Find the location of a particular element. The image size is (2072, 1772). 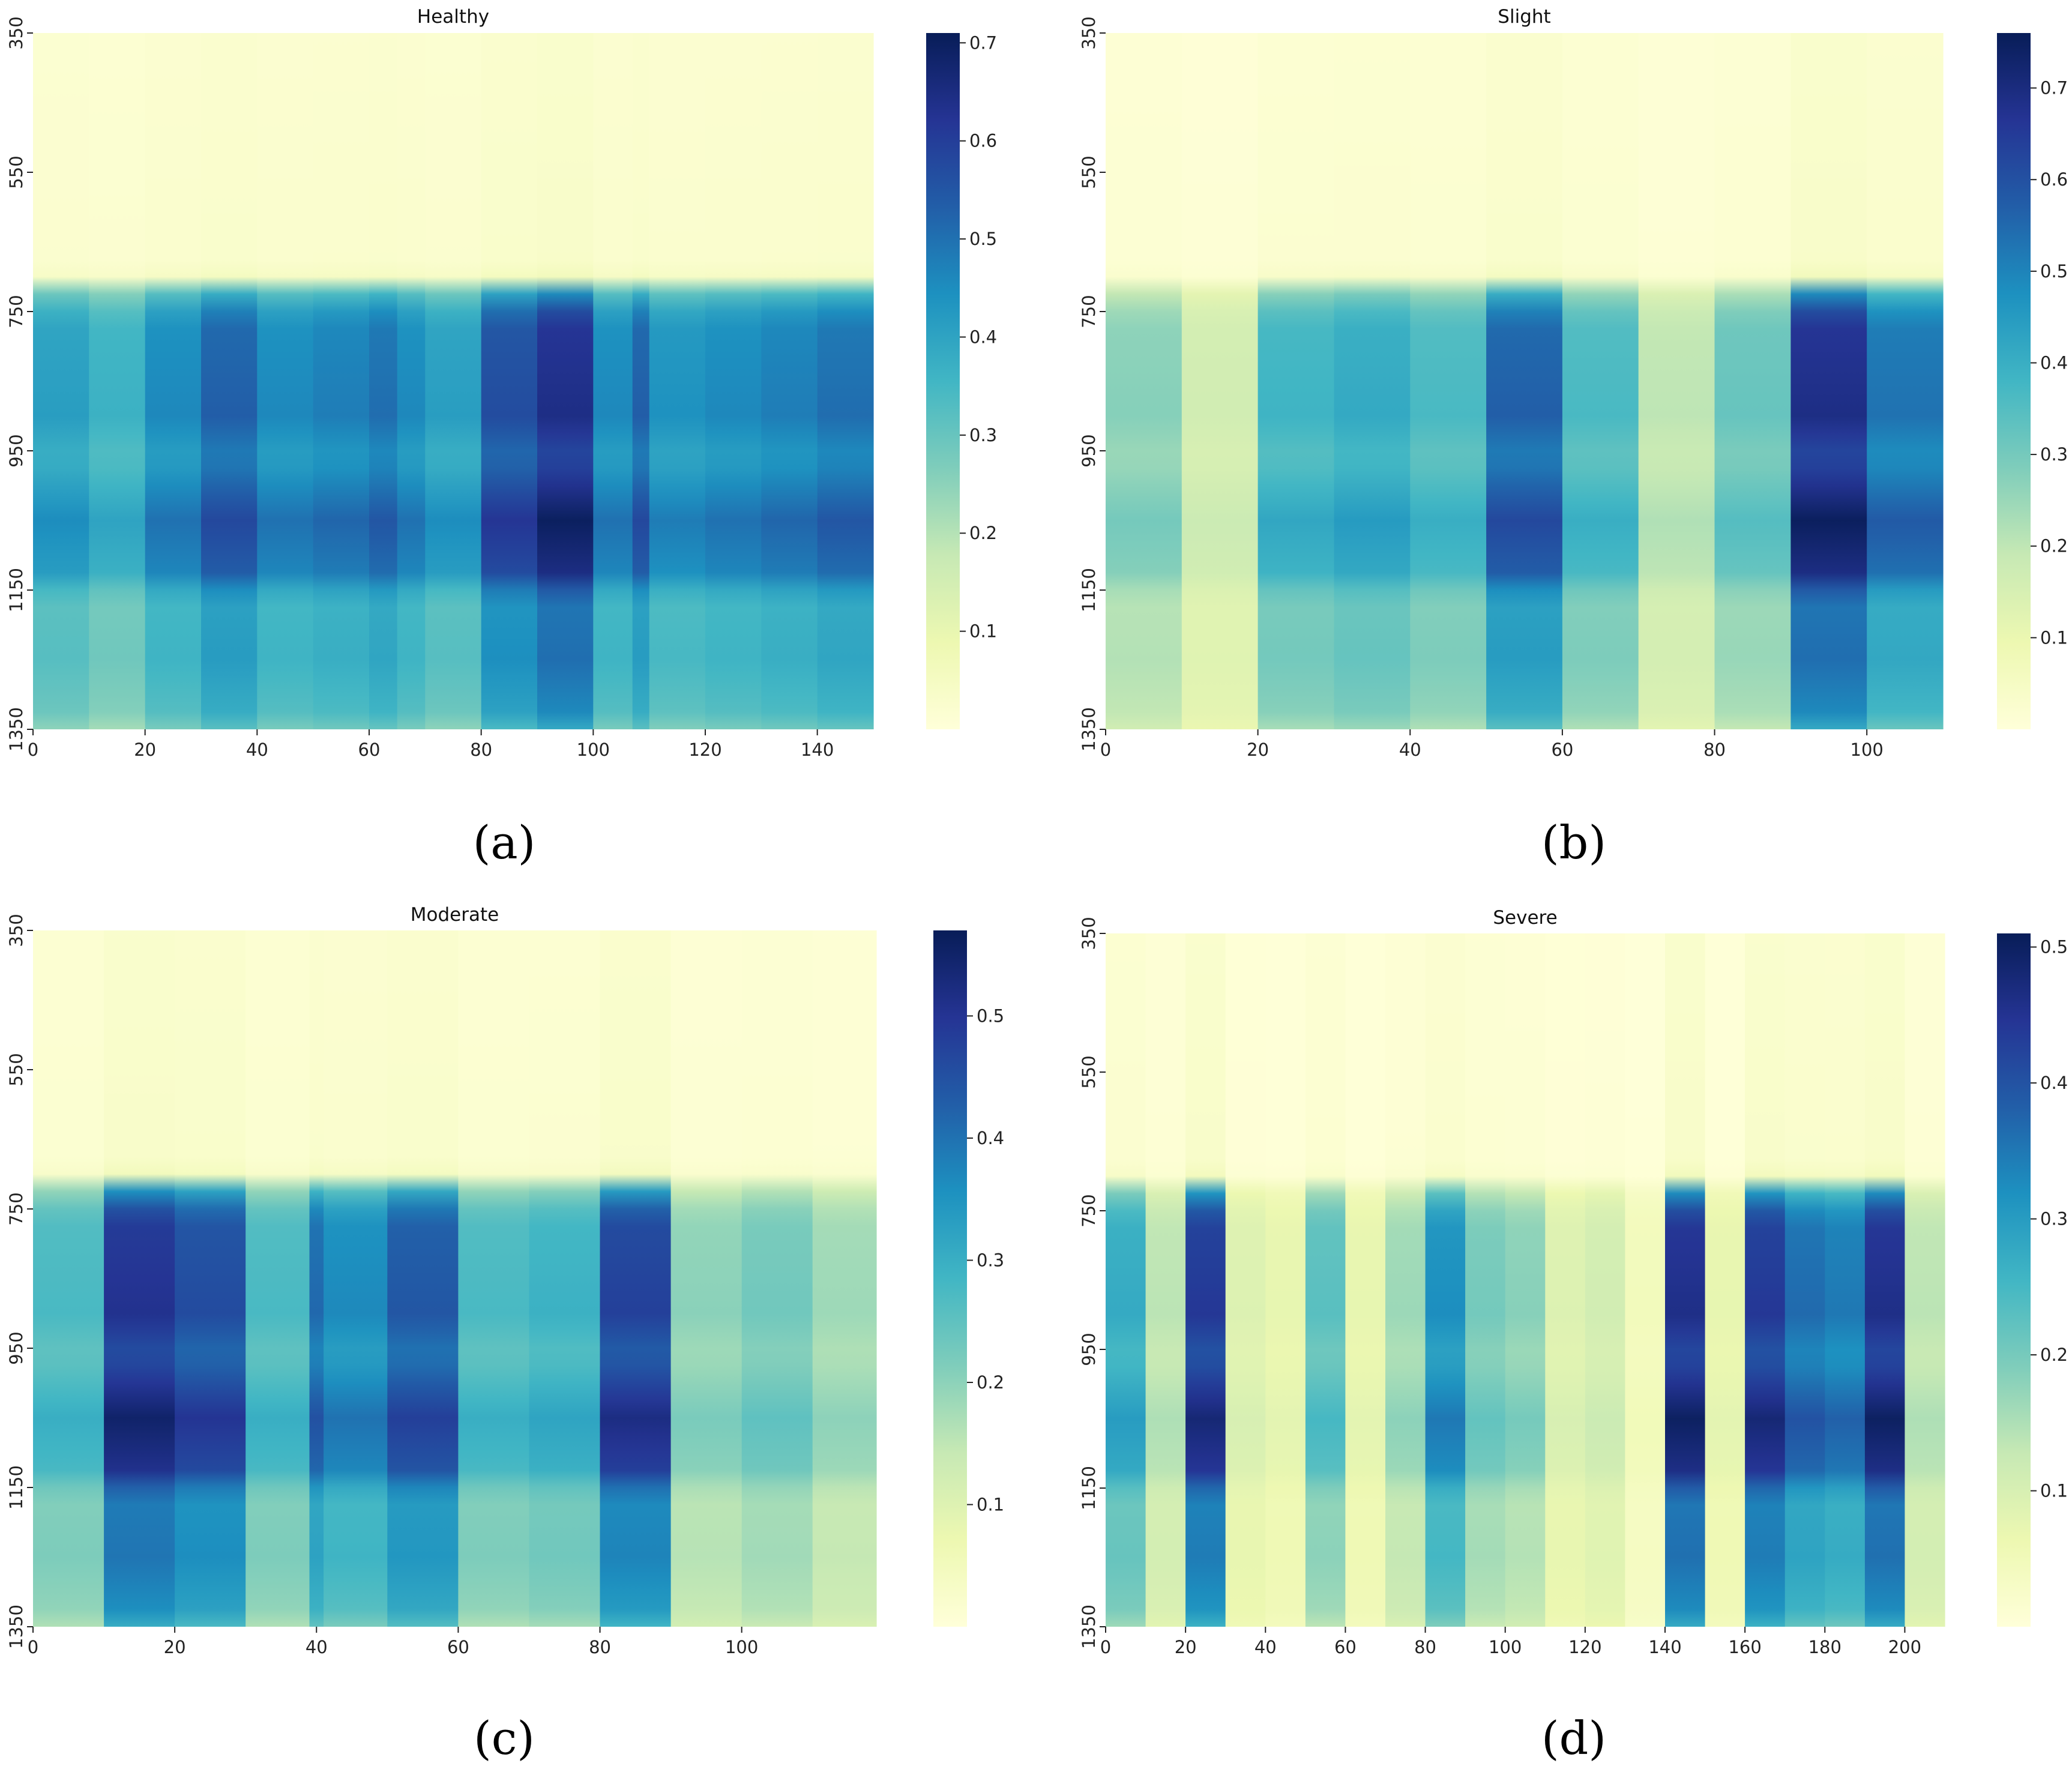

x-tick-label: 200 is located at coordinates (1904, 1647).